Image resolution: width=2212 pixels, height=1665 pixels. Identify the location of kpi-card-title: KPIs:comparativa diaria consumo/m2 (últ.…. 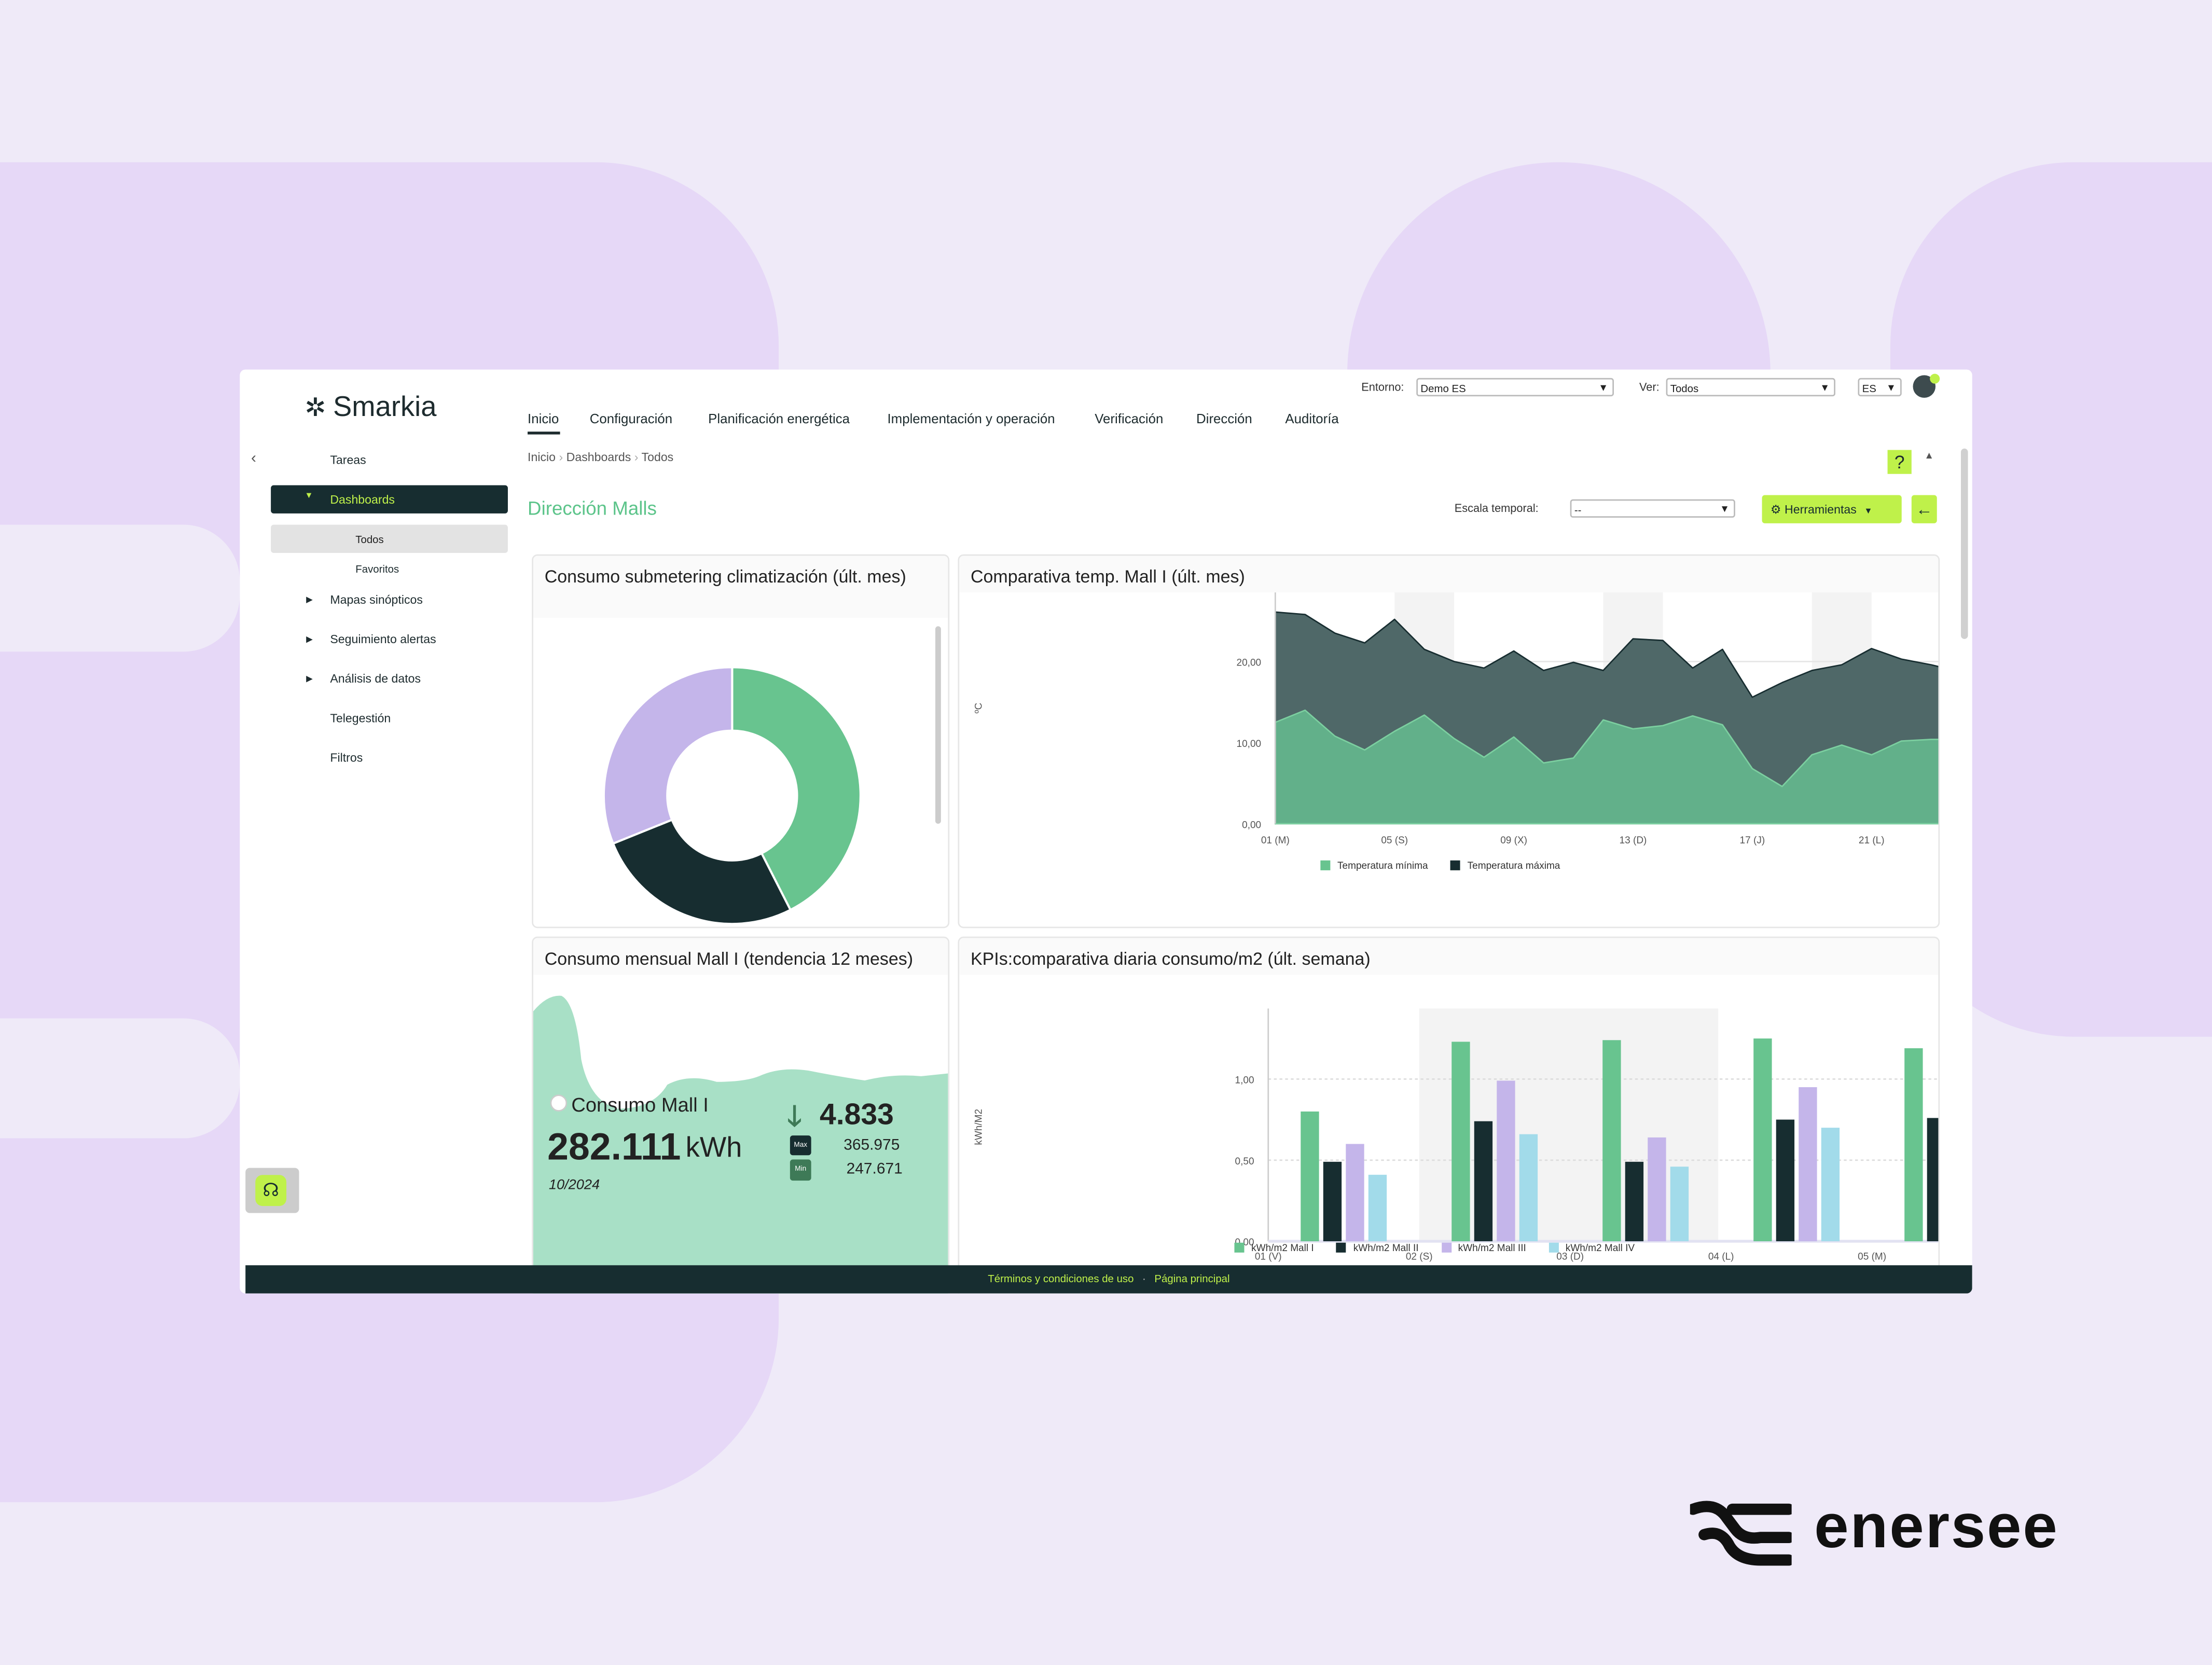
(1170, 959).